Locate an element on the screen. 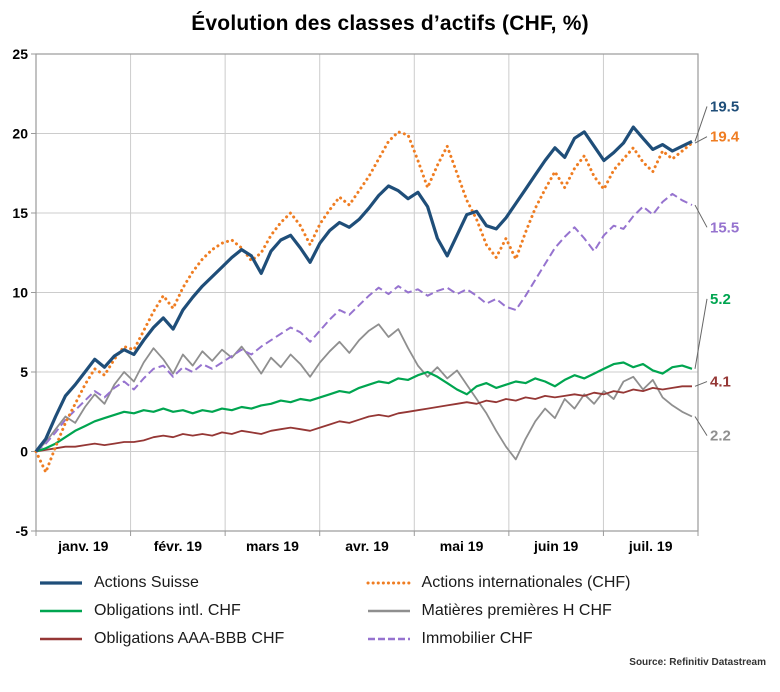 This screenshot has height=692, width=780. x-tick-label: janv. 19 is located at coordinates (83, 546).